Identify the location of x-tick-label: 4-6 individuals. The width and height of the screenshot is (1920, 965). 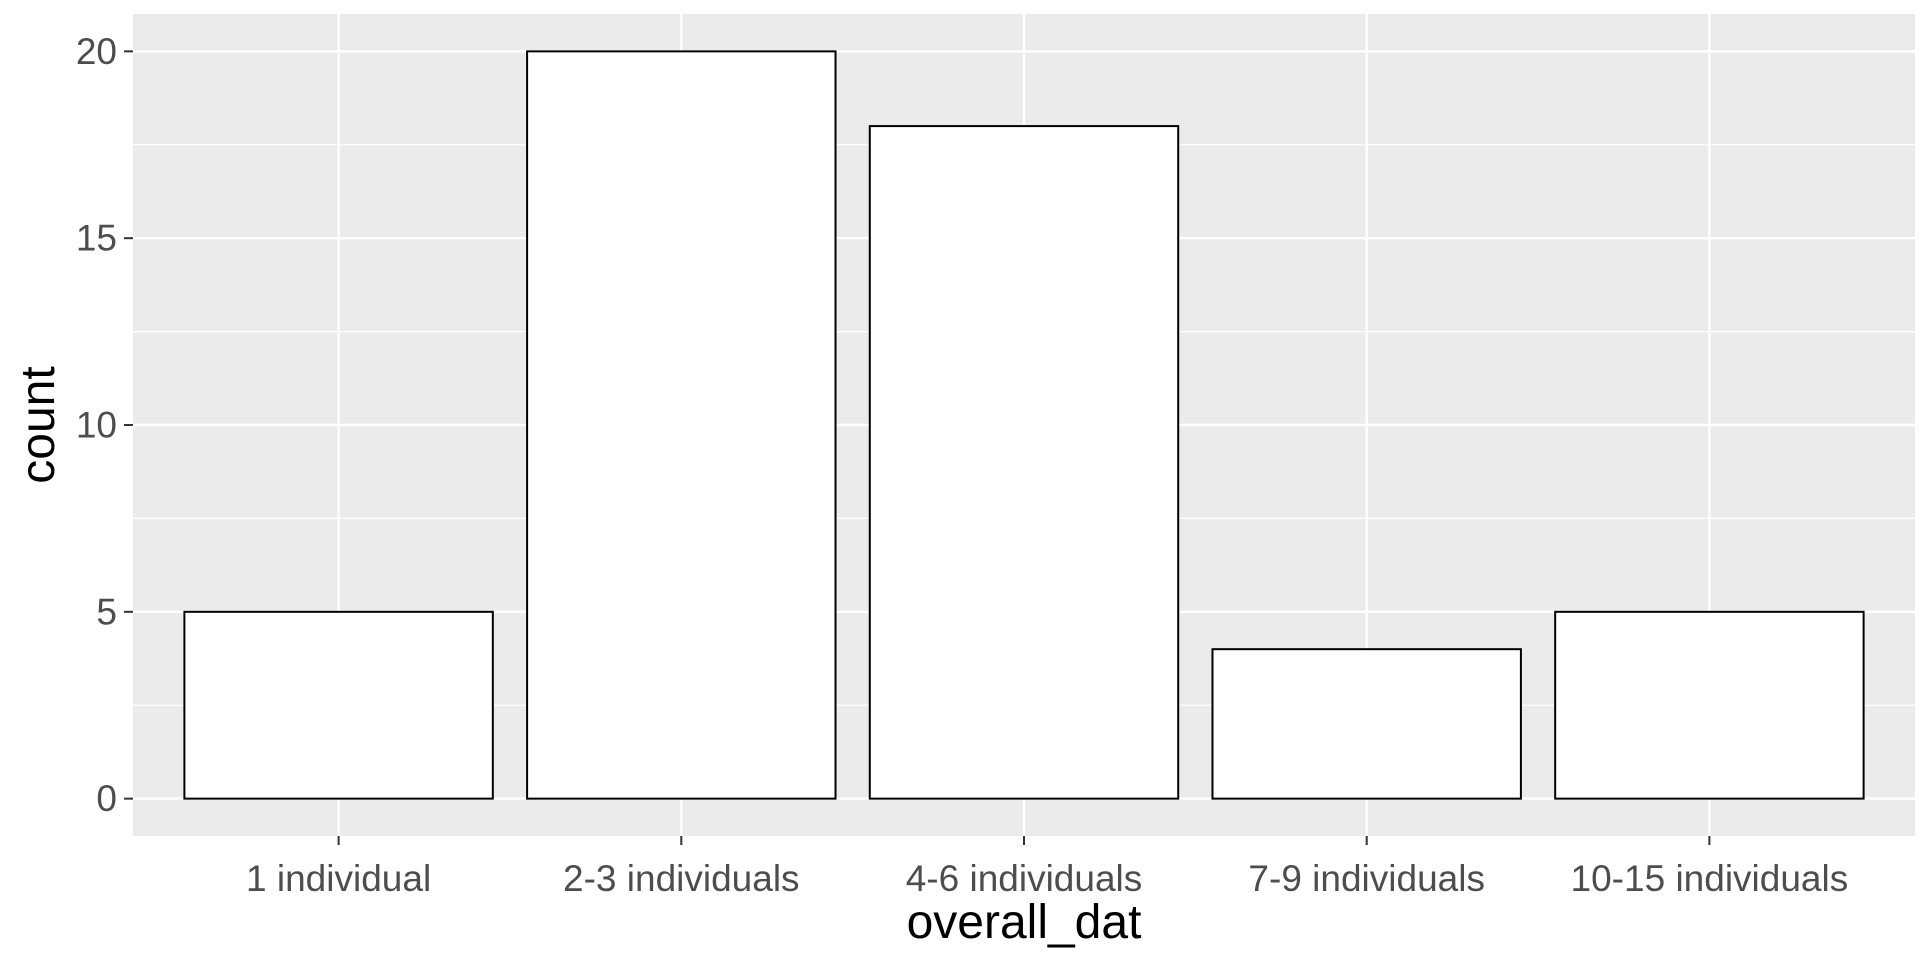
(1024, 878).